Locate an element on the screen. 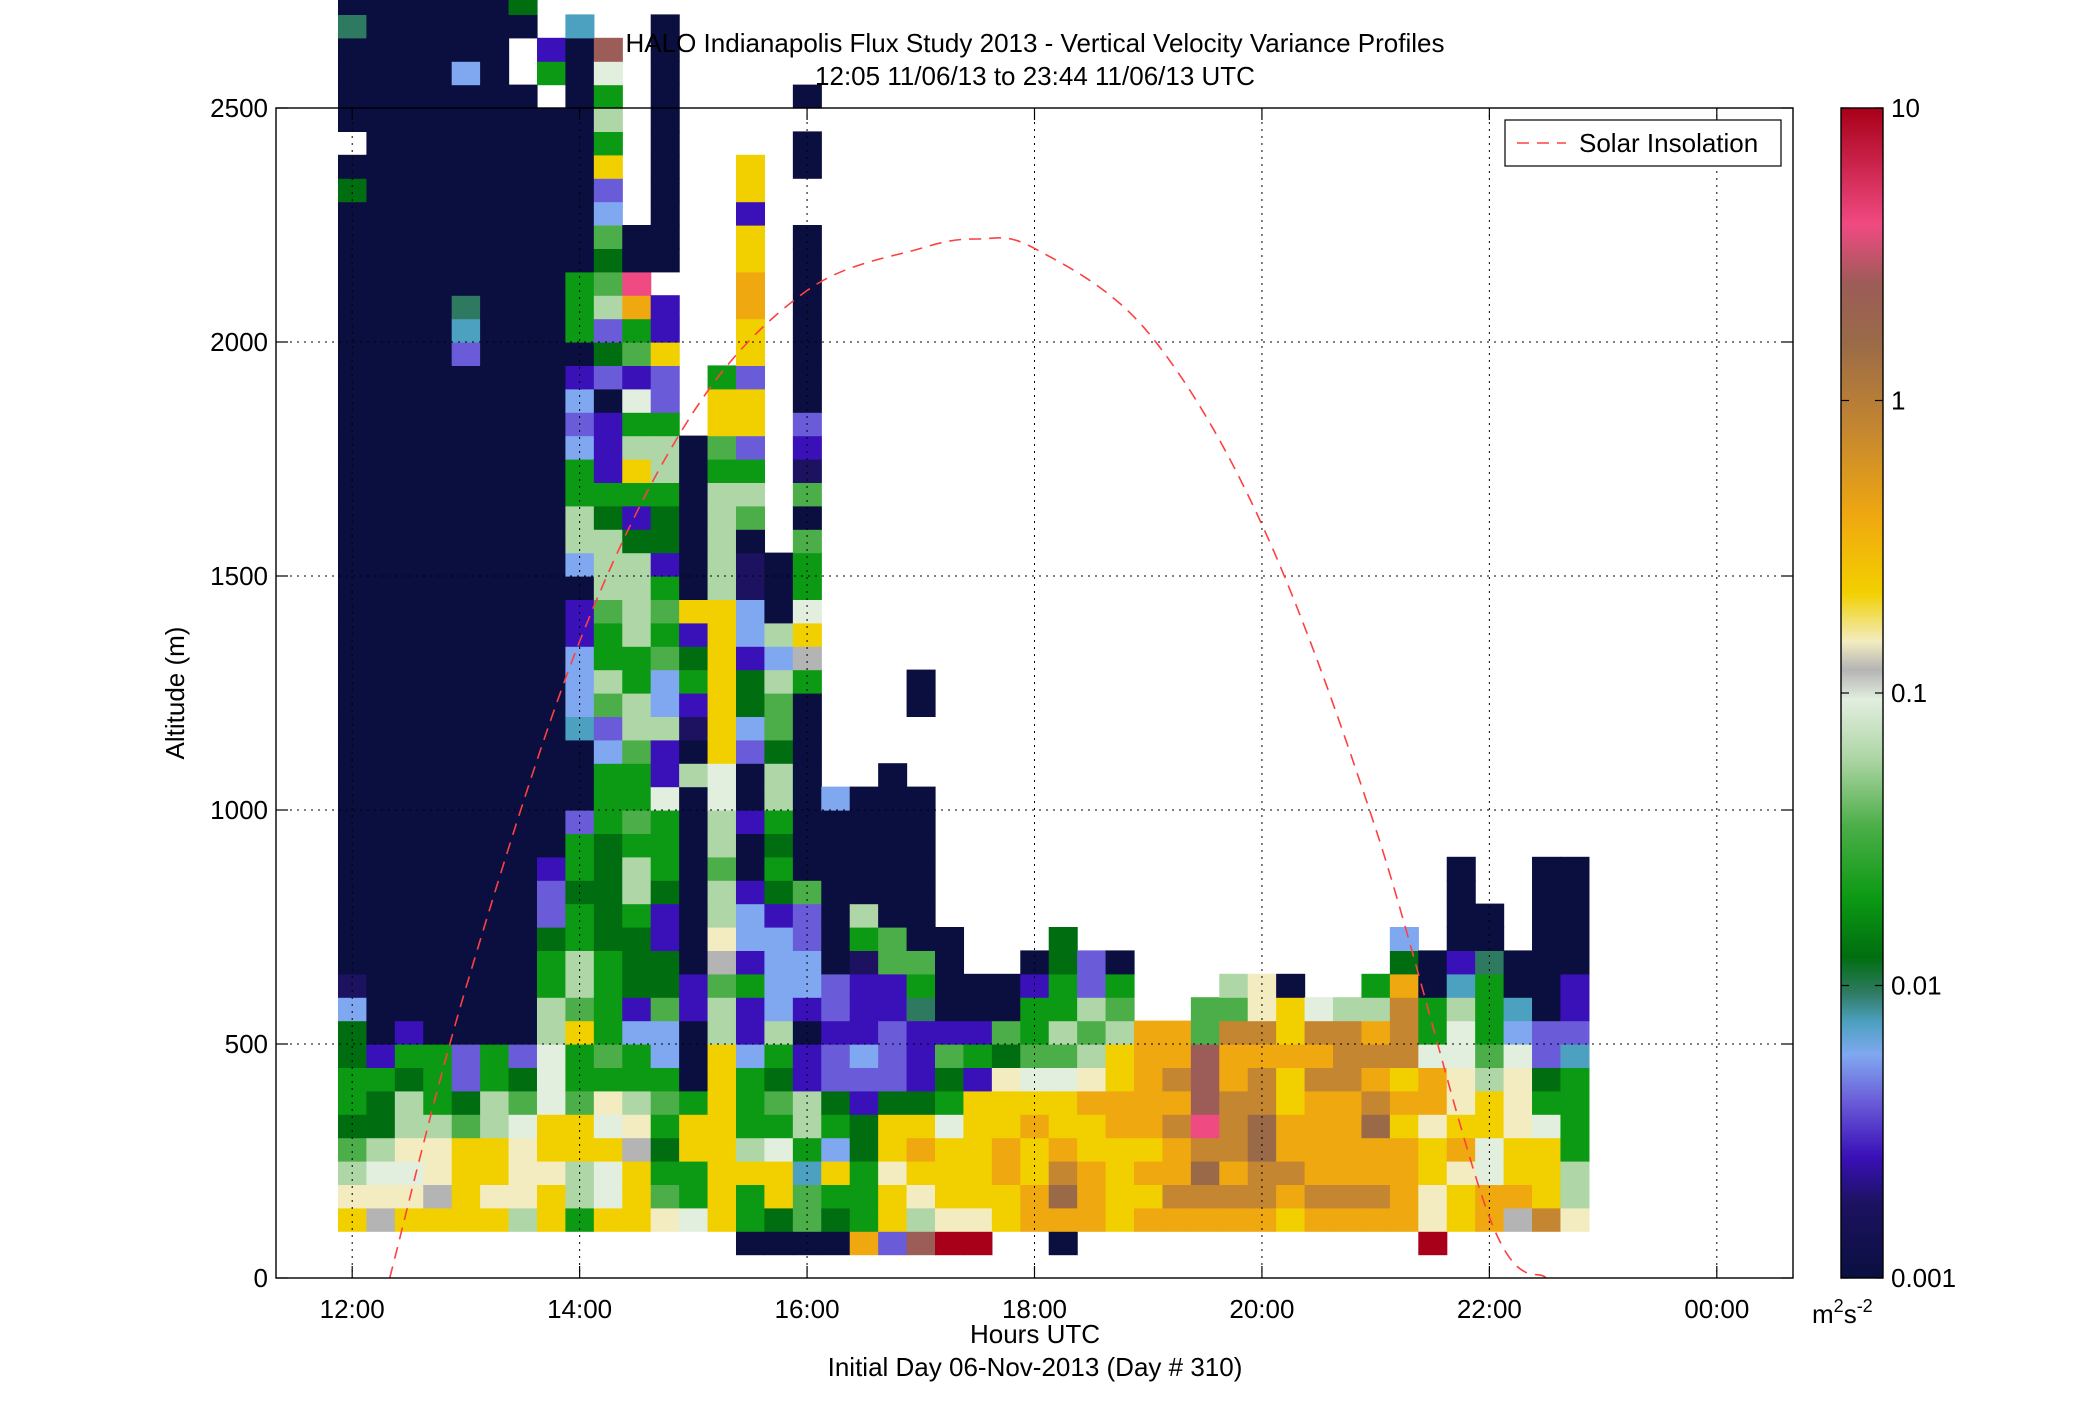  y-tick-label: 1000 is located at coordinates (239, 810).